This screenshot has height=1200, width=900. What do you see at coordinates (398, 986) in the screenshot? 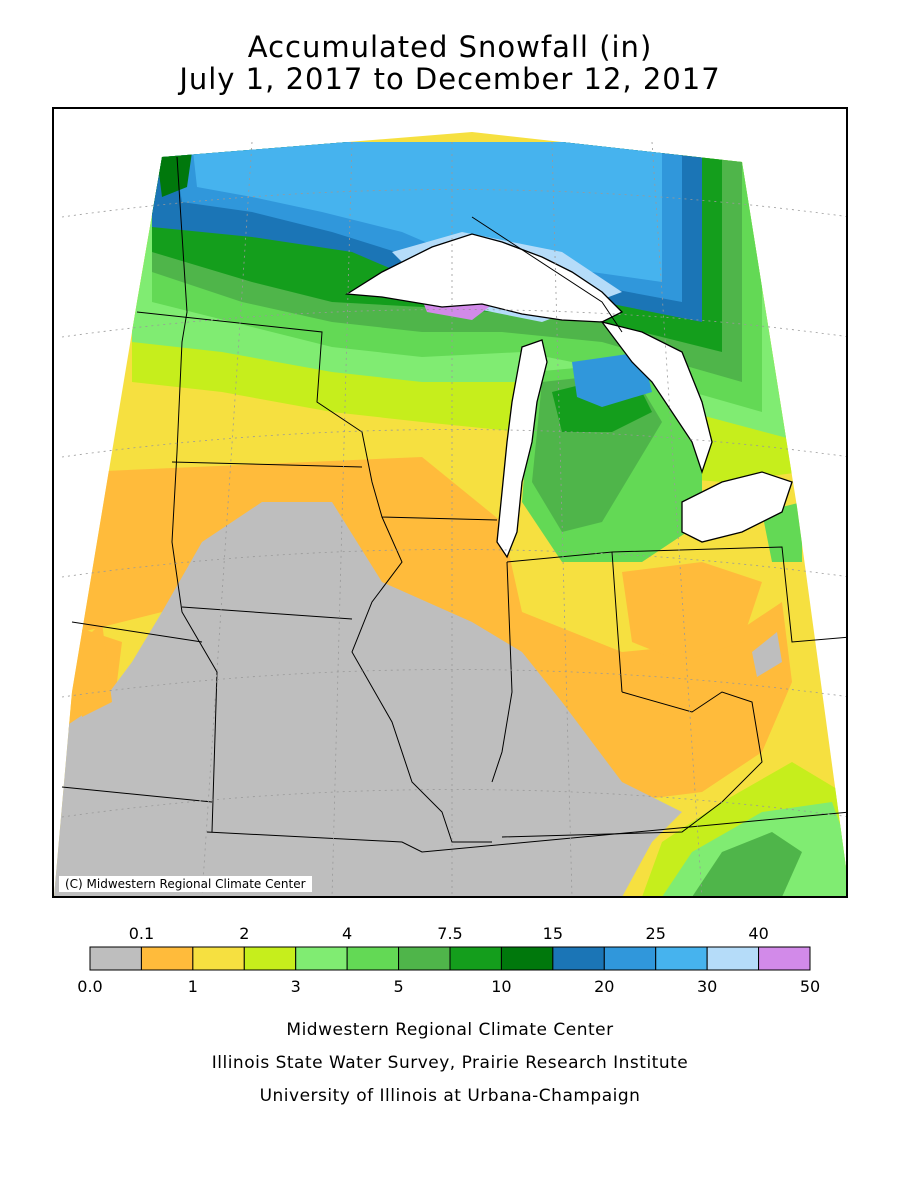
I see `legend-bottom-label-3: 5` at bounding box center [398, 986].